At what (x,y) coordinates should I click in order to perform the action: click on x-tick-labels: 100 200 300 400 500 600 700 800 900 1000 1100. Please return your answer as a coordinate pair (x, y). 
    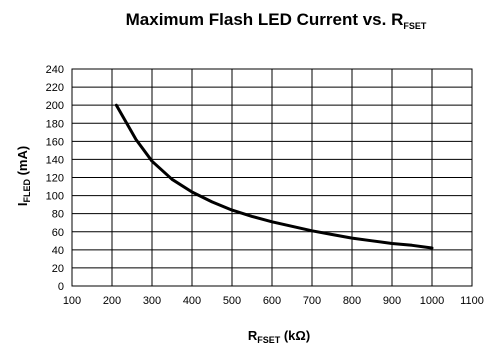
    Looking at the image, I should click on (273, 301).